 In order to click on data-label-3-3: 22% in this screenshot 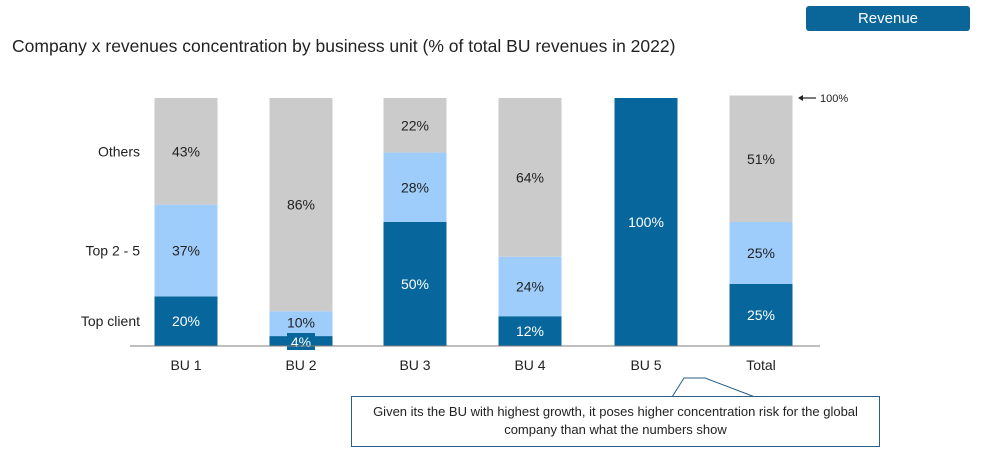, I will do `click(415, 125)`.